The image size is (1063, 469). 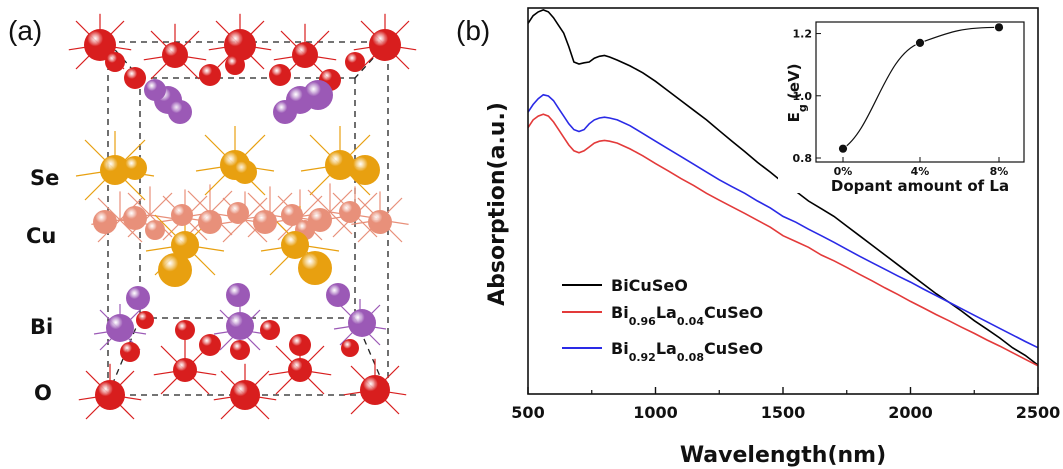 What do you see at coordinates (803, 34) in the screenshot?
I see `inset-y-tick-label: 1.2` at bounding box center [803, 34].